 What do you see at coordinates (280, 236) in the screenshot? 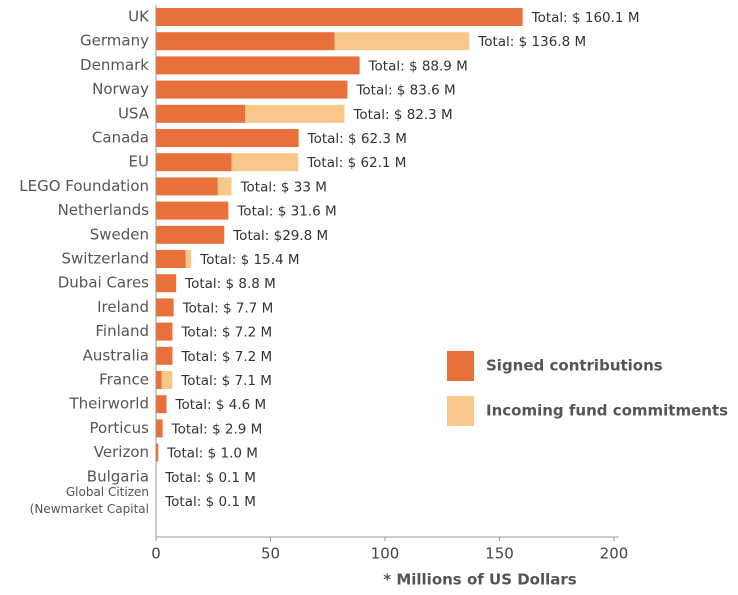
I see `total-label: Total: $29.8 M` at bounding box center [280, 236].